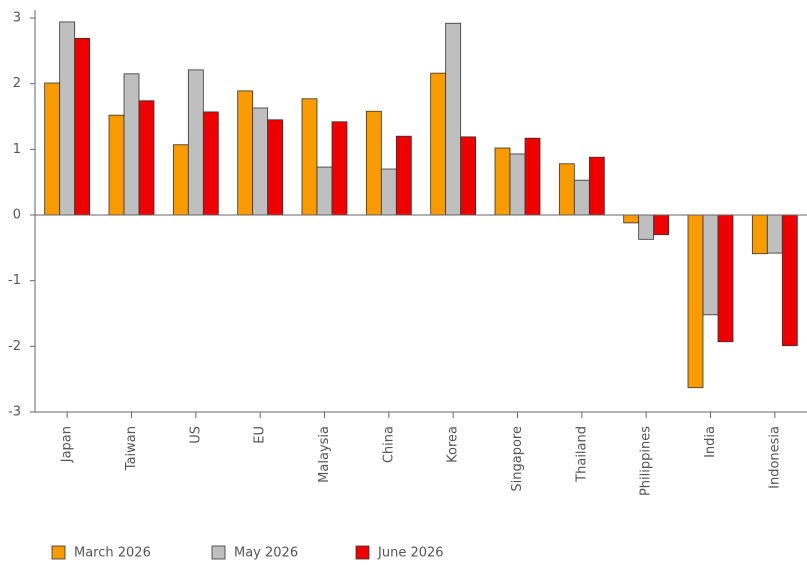  What do you see at coordinates (581, 454) in the screenshot?
I see `x-tick-label: Thailand` at bounding box center [581, 454].